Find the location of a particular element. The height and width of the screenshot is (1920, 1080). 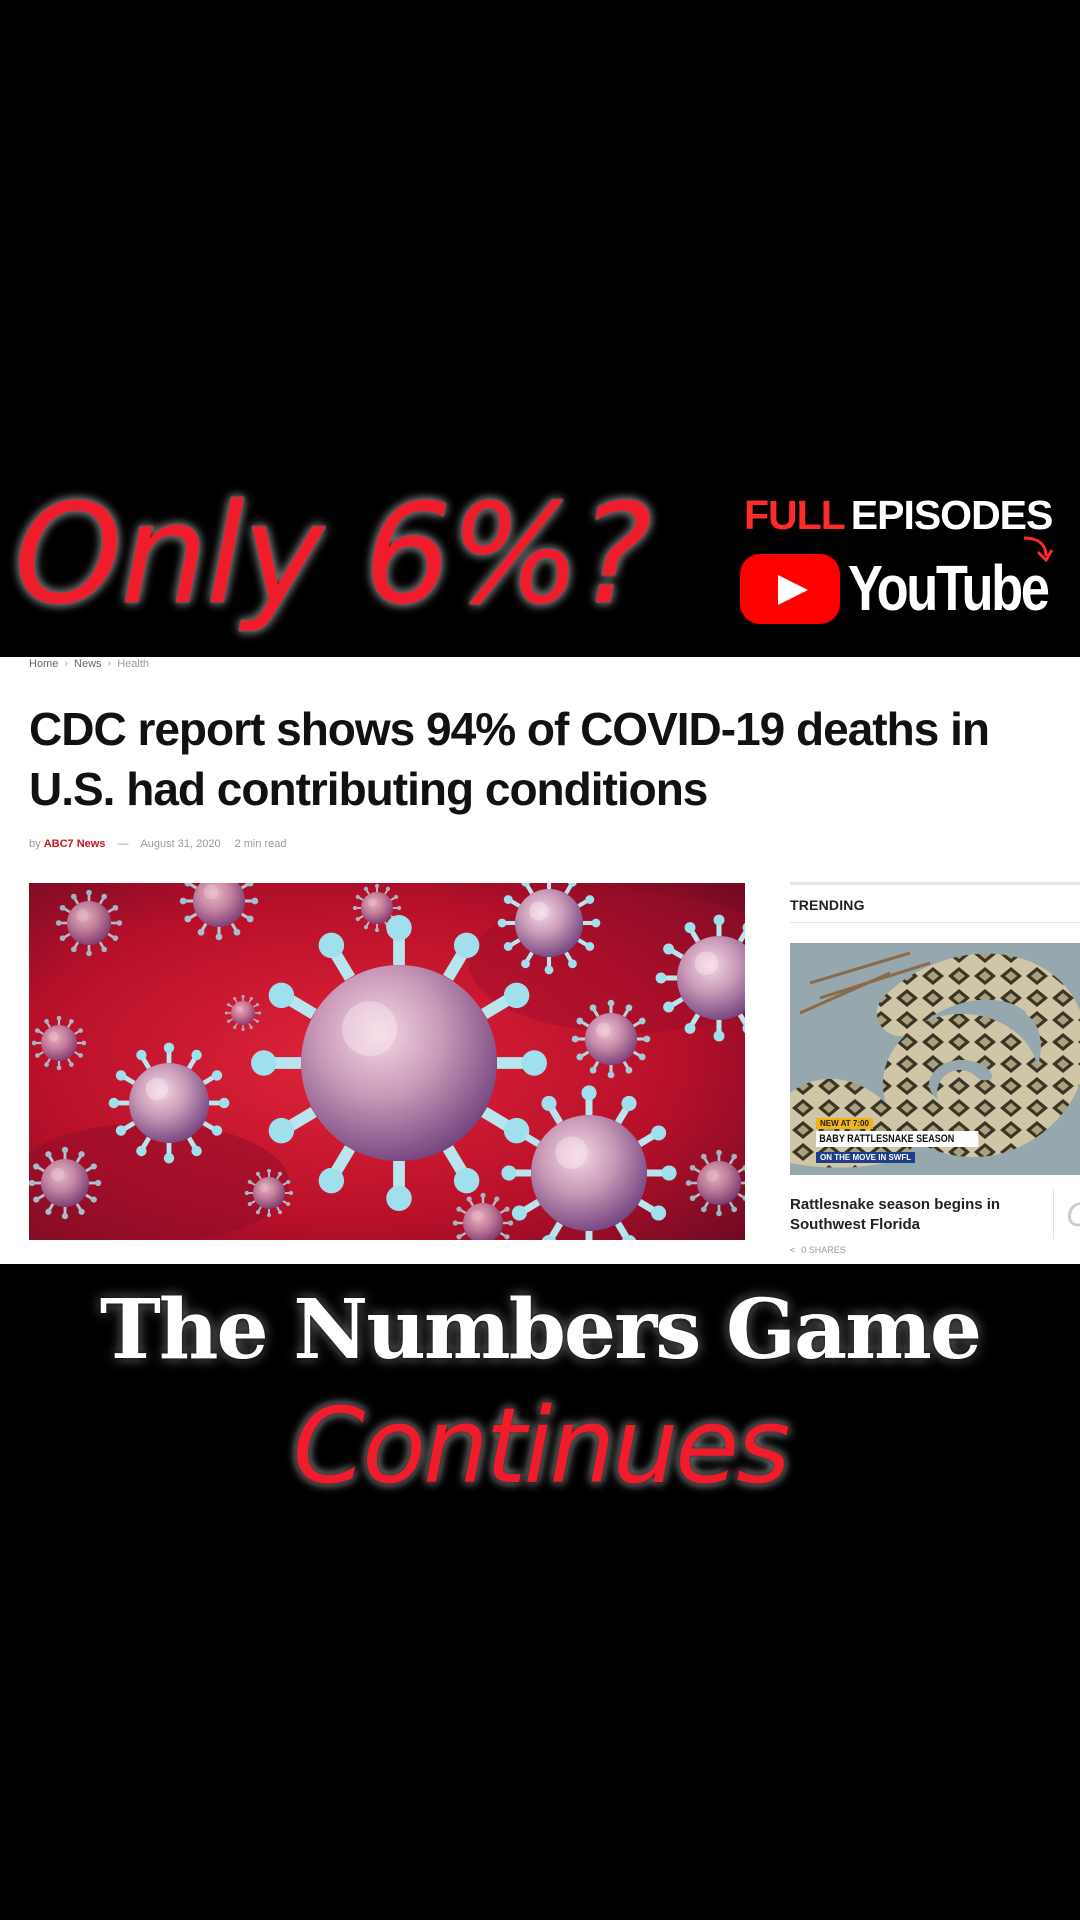

share-icon: < is located at coordinates (793, 1250).